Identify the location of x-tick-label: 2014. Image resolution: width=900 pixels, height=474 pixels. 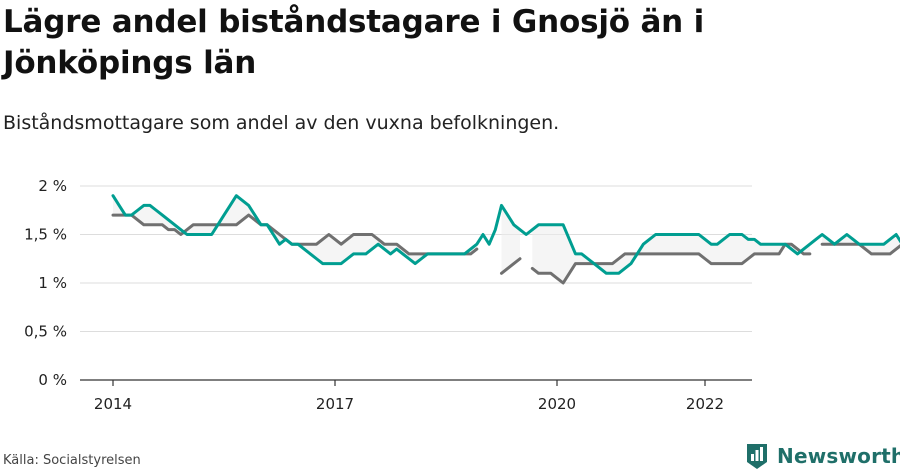
(113, 404).